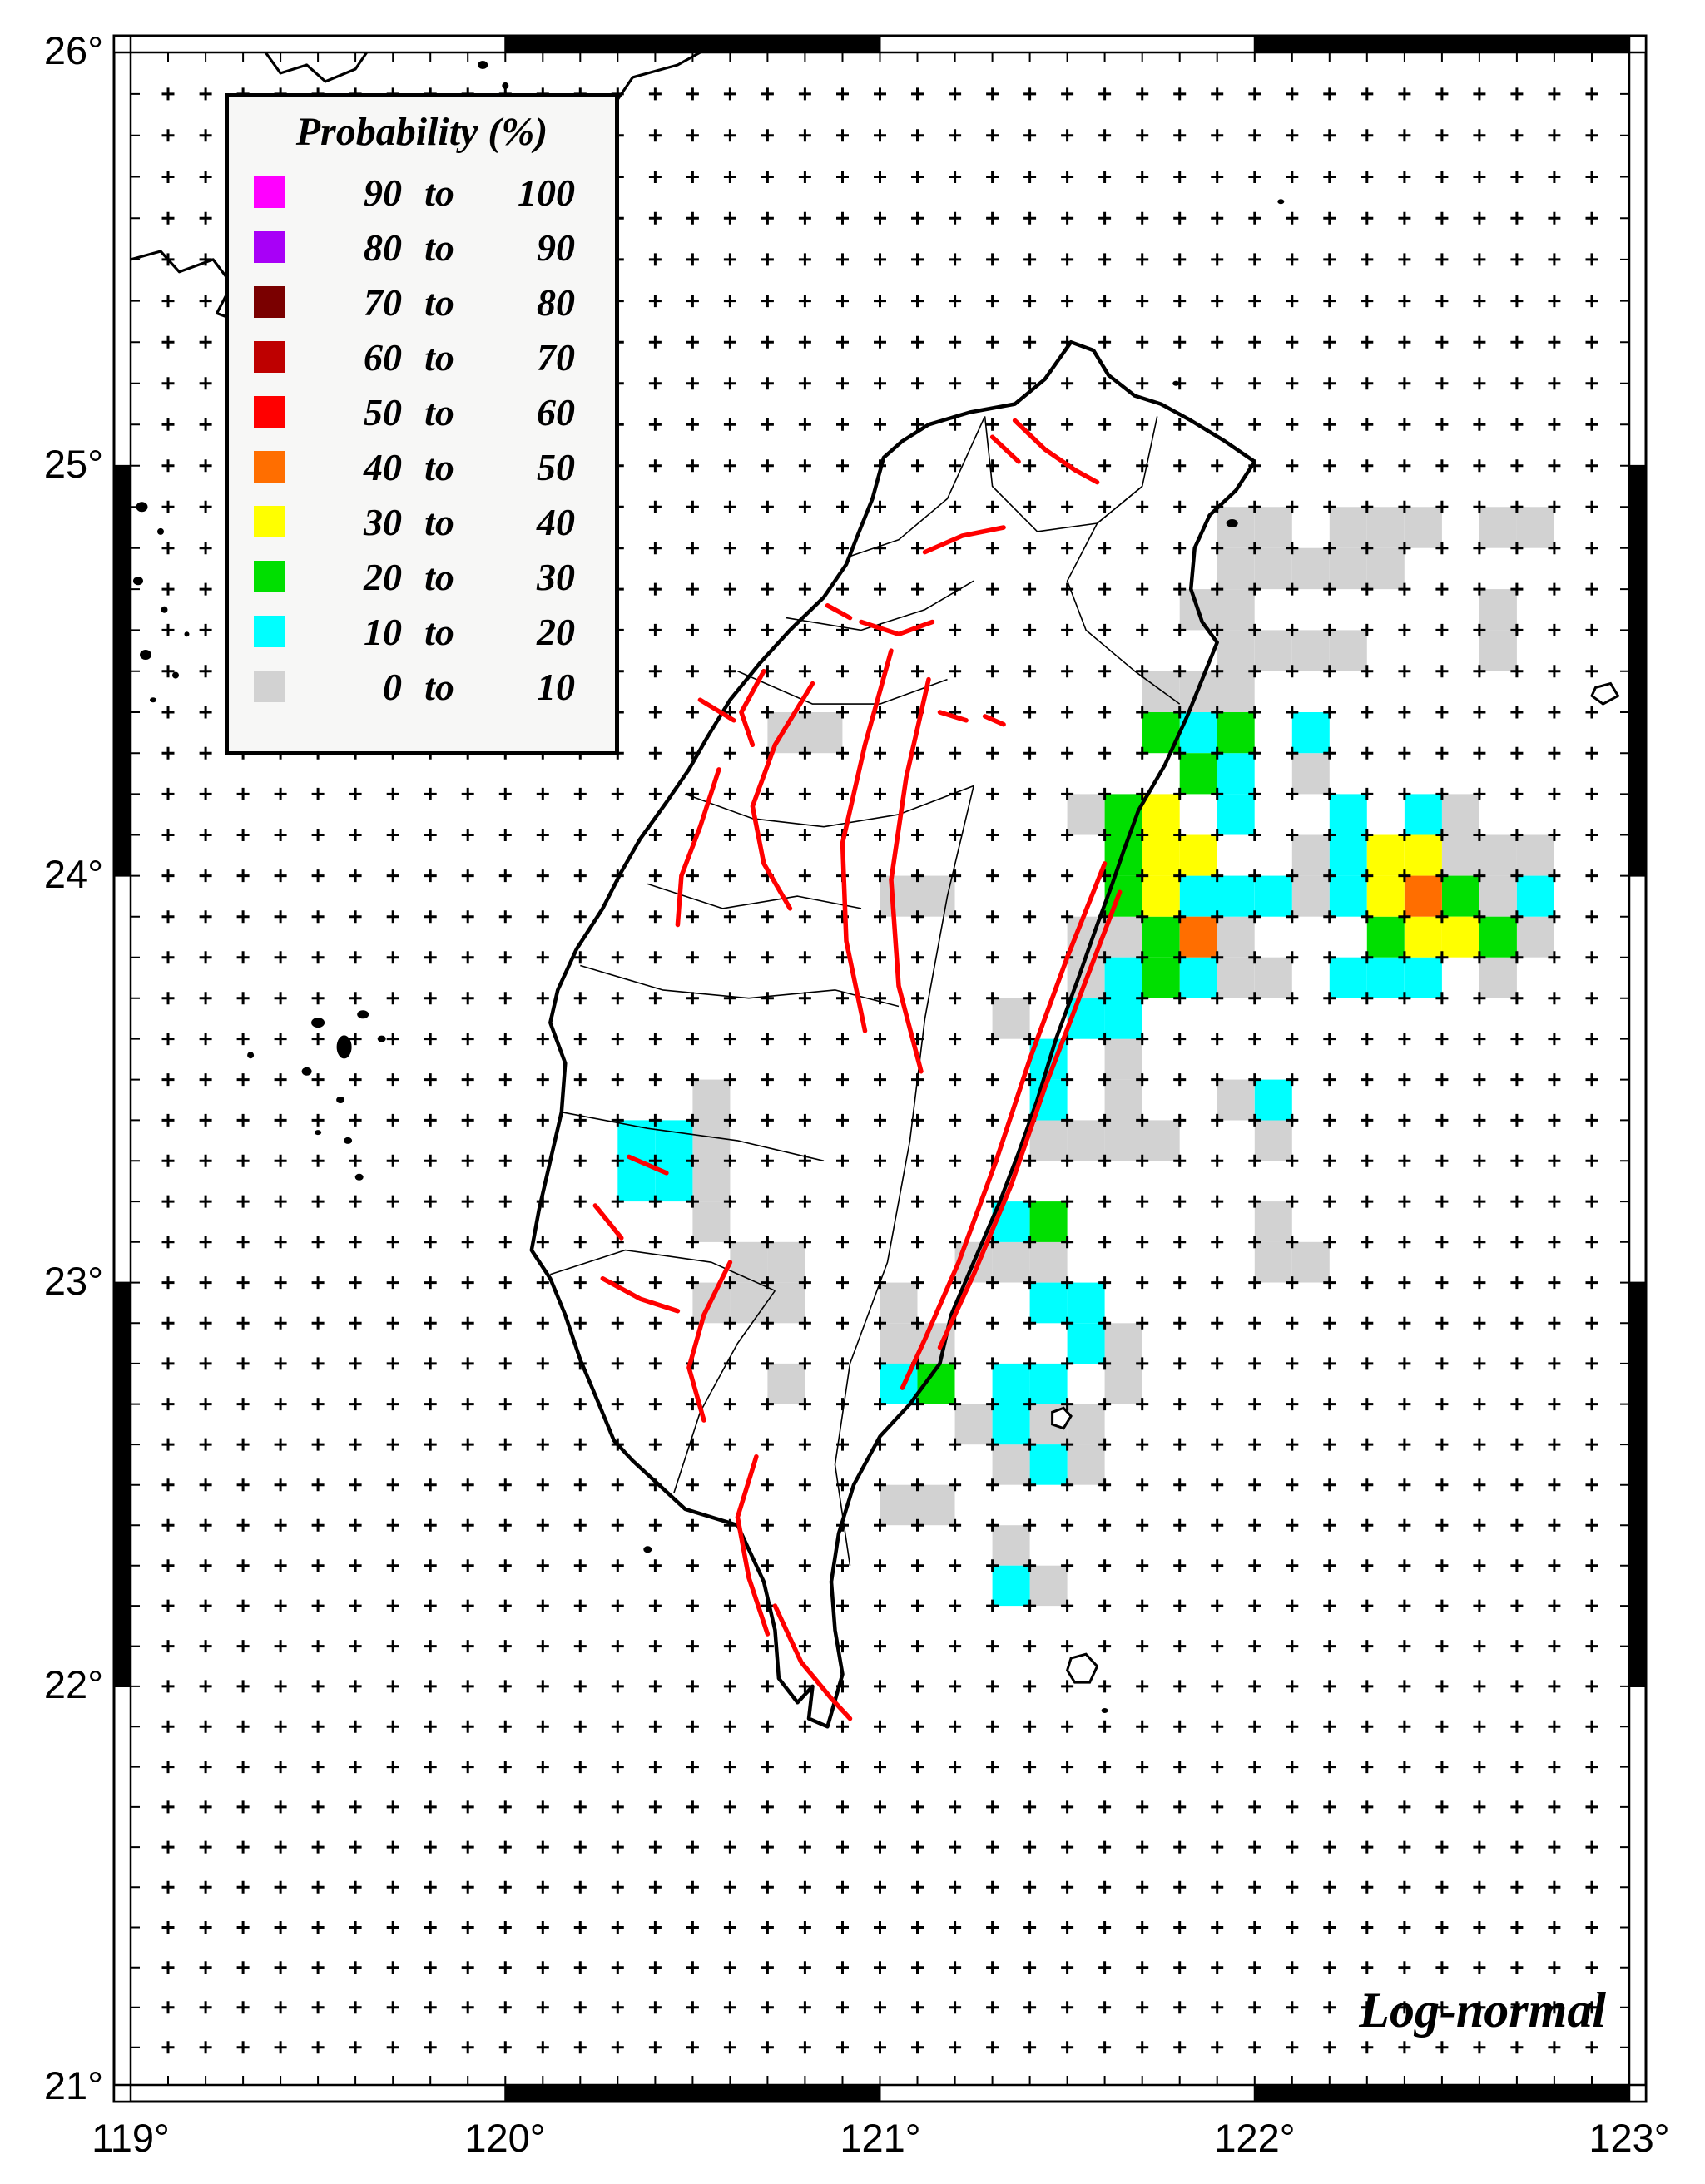 The width and height of the screenshot is (1705, 2184). I want to click on legend-range-from: 50, so click(383, 411).